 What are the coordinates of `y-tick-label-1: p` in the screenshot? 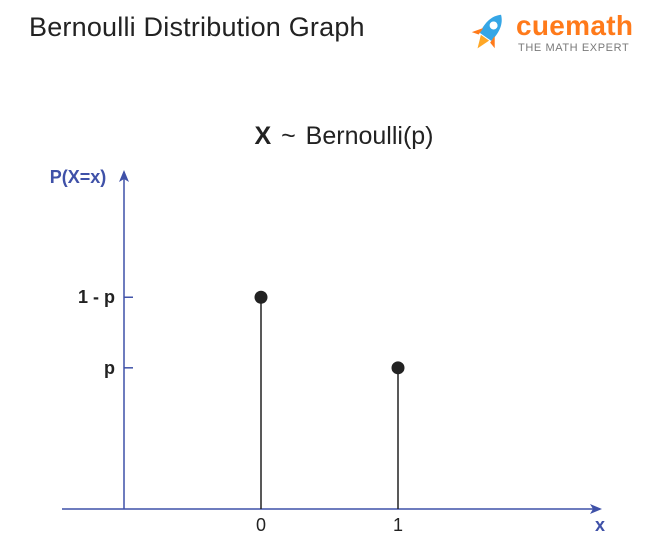 It's located at (109, 368).